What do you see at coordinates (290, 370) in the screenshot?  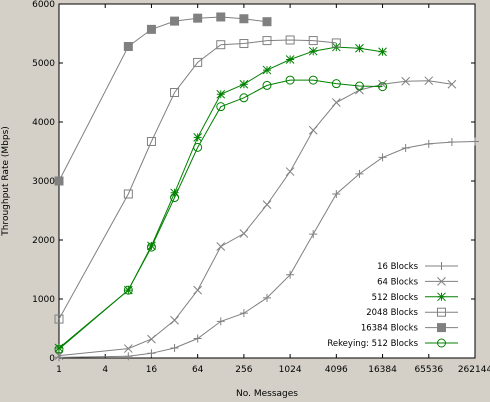 I see `x-tick-label: 1024` at bounding box center [290, 370].